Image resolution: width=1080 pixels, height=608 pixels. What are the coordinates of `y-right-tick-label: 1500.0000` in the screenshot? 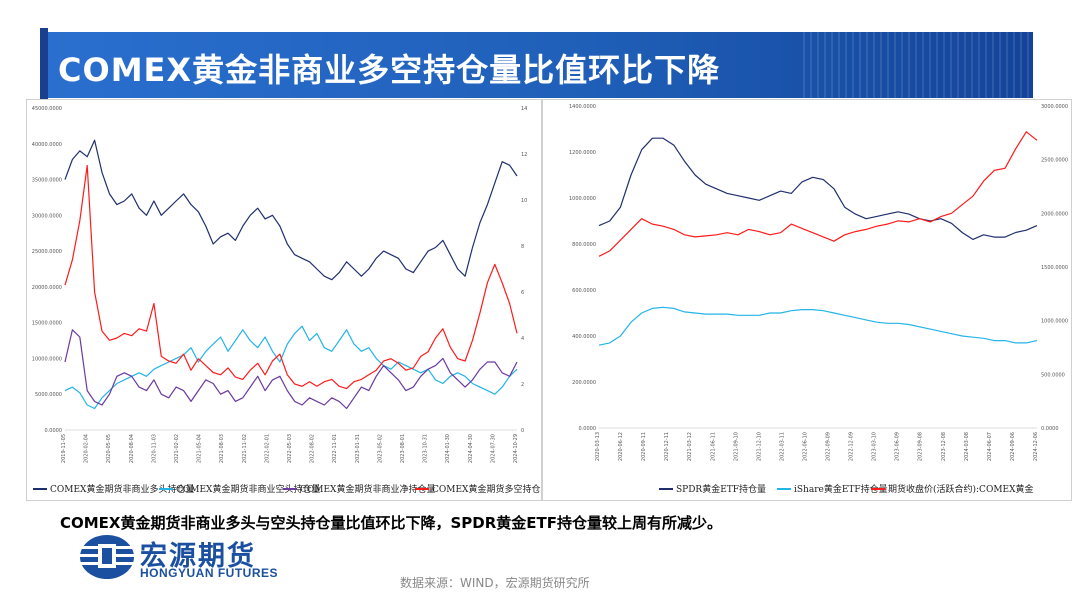 It's located at (1054, 268).